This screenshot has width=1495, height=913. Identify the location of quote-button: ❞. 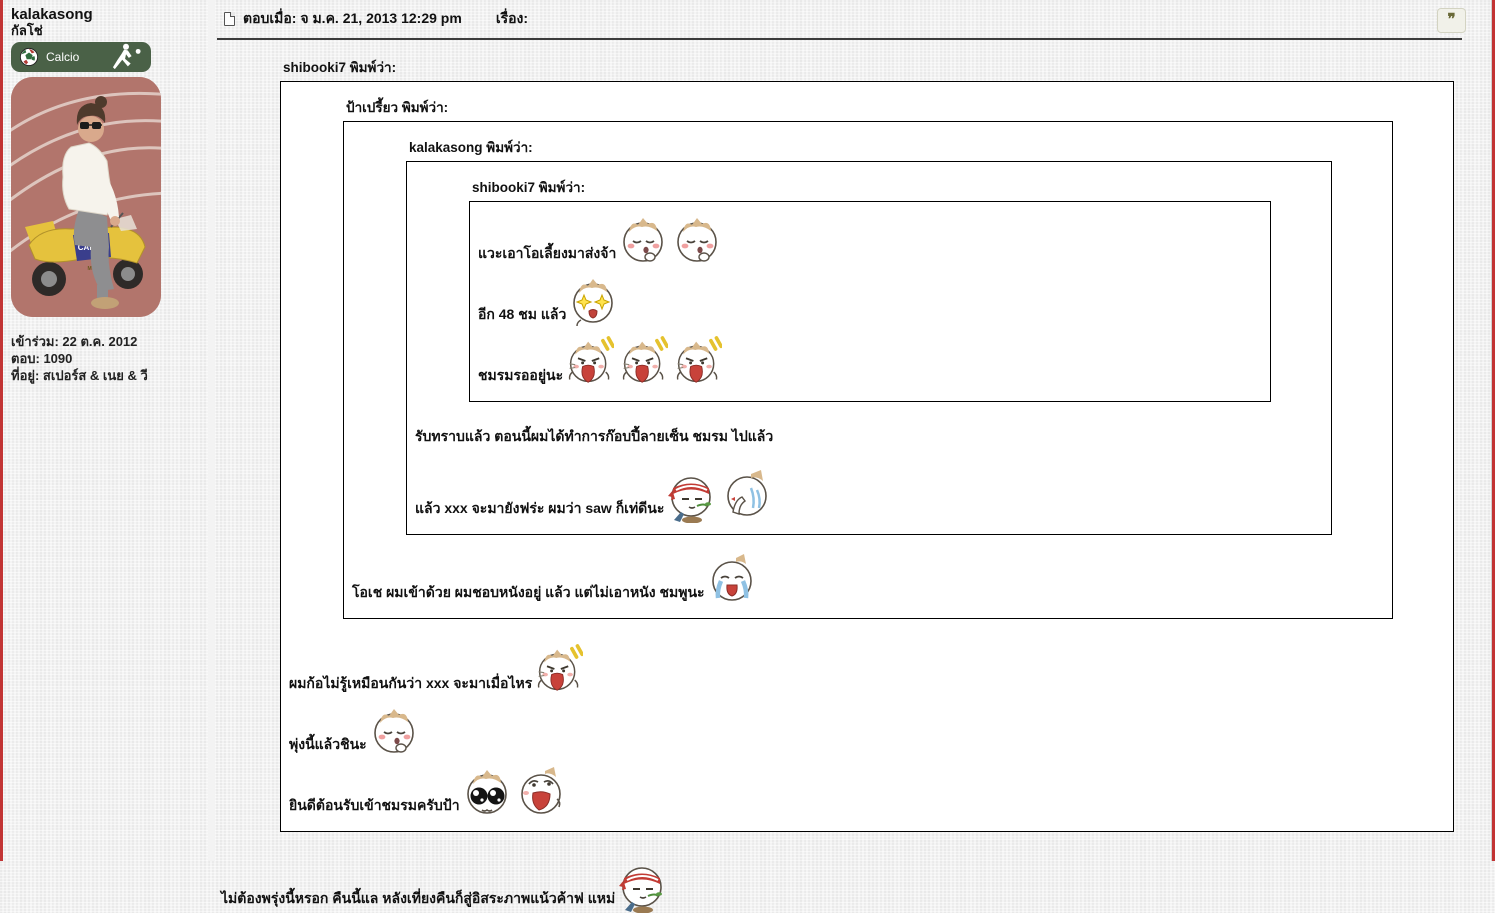
(1451, 20).